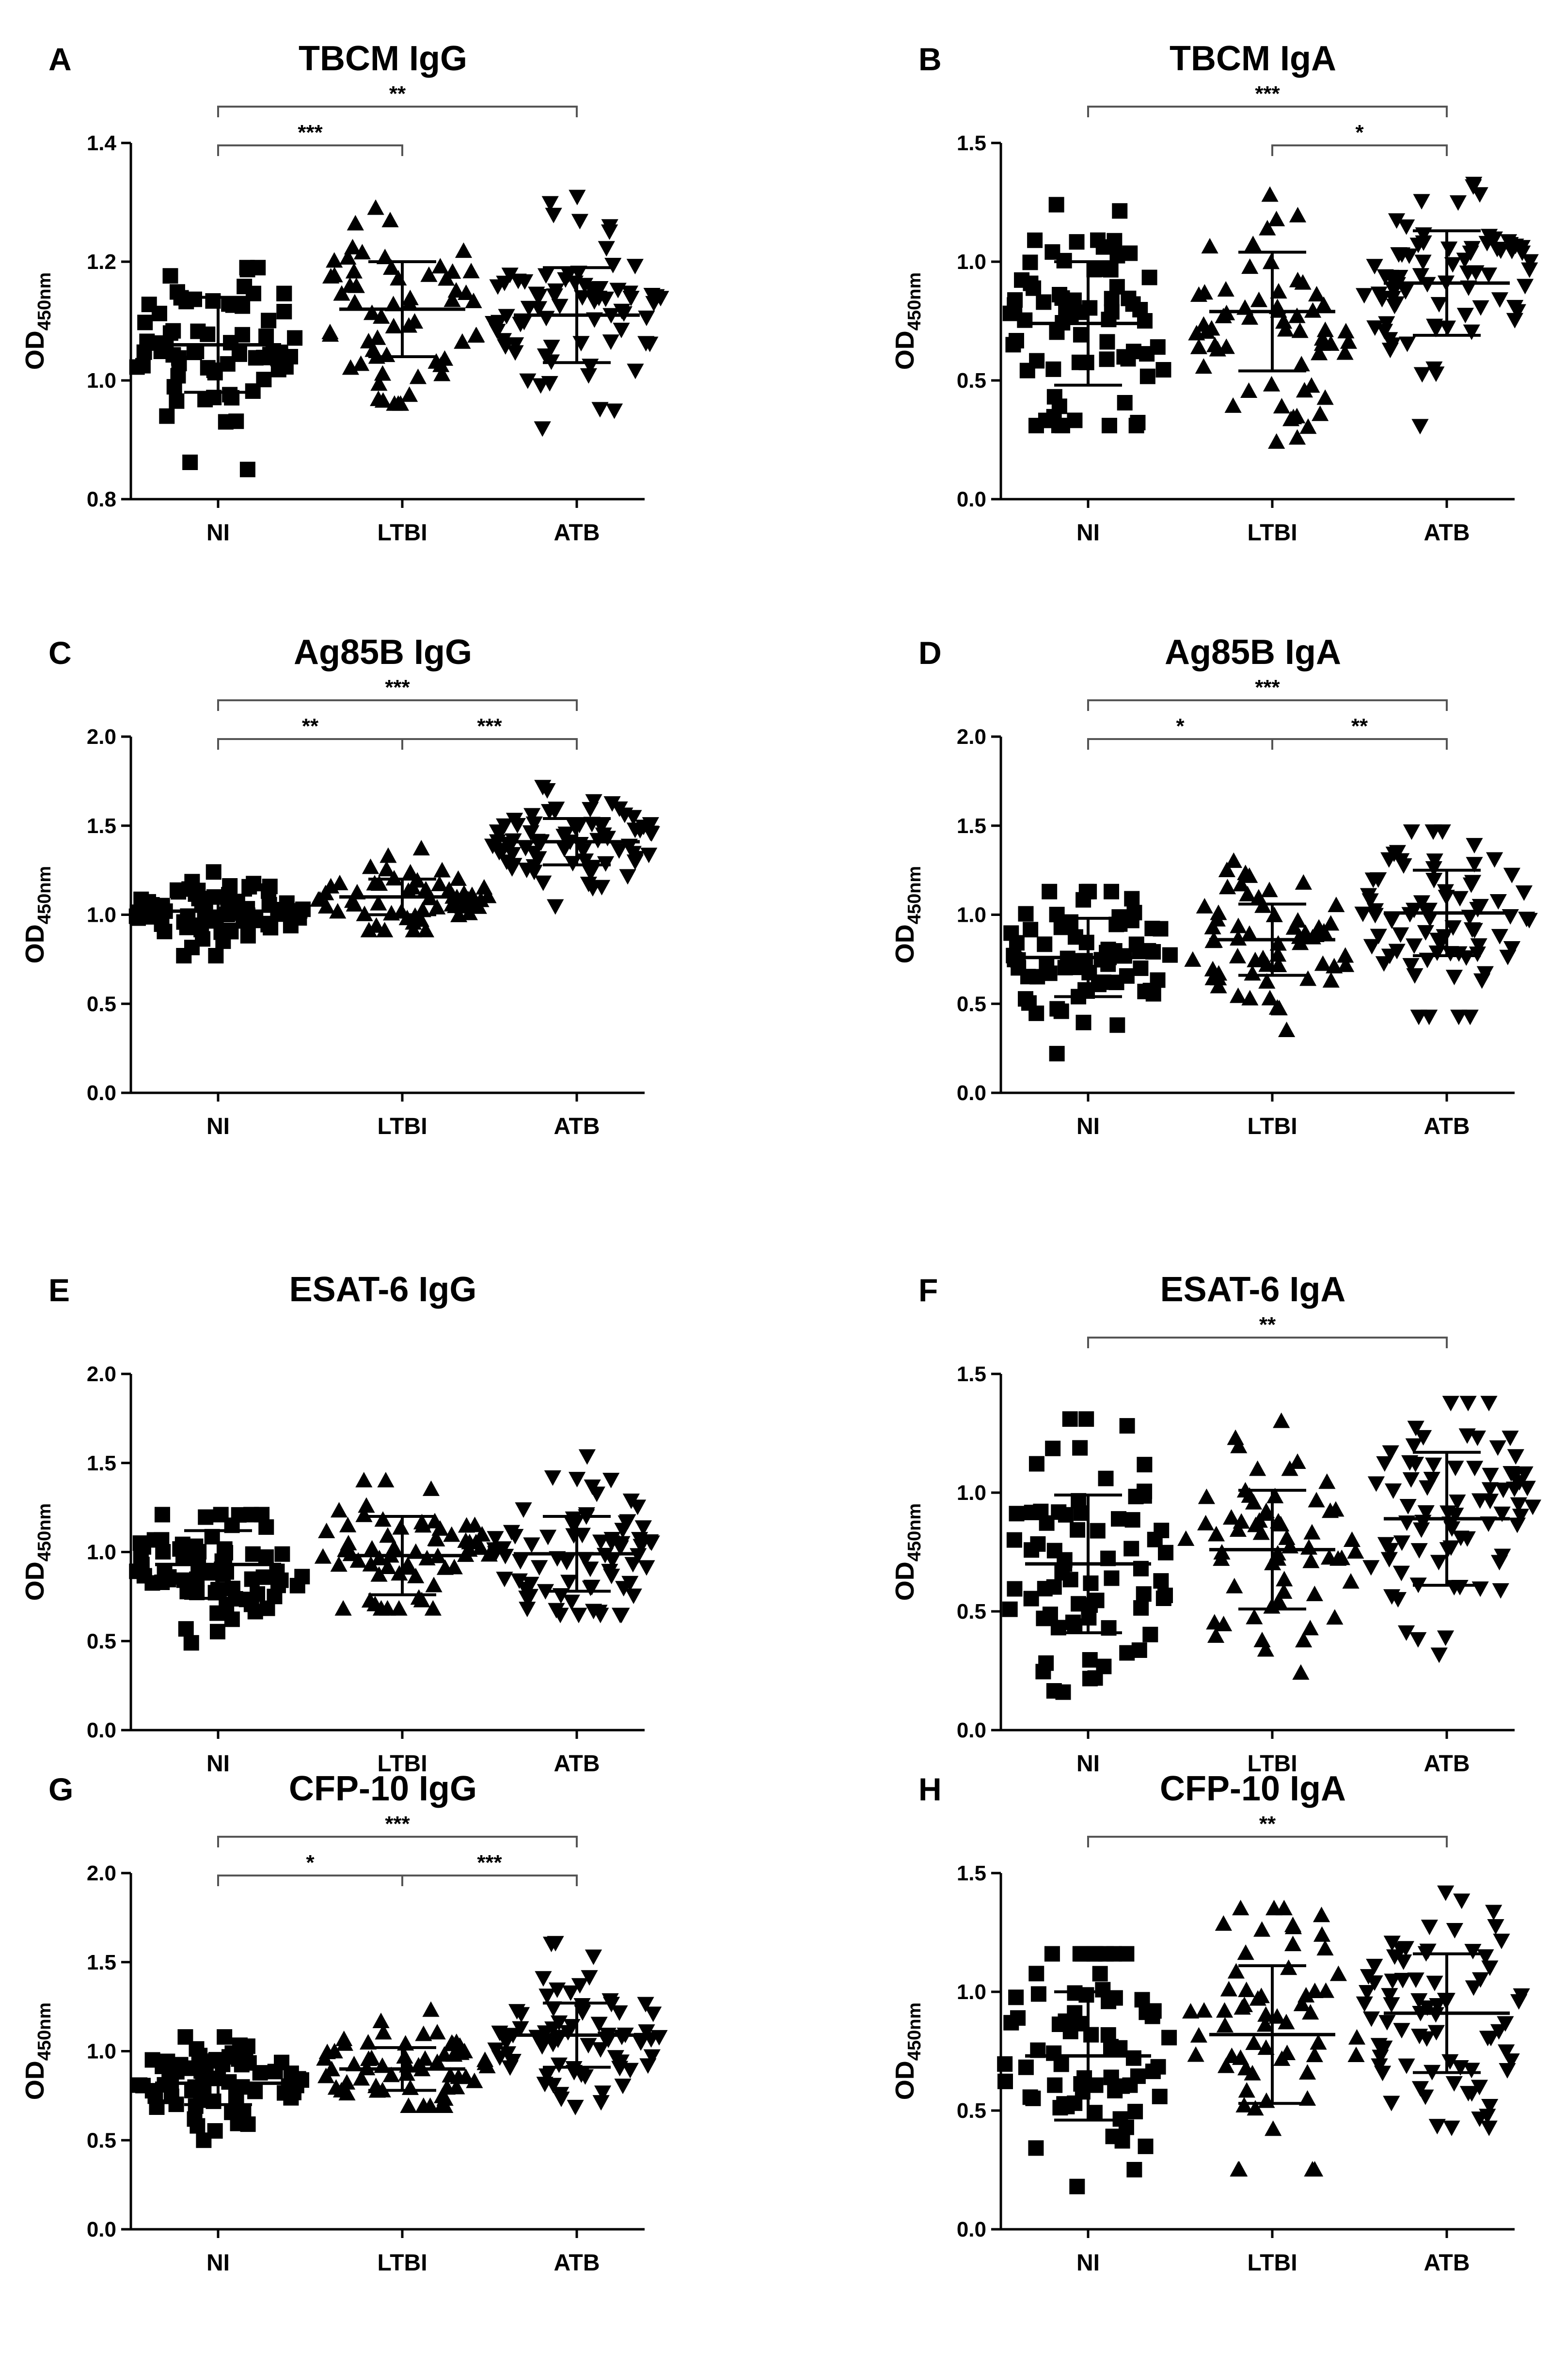 This screenshot has width=1550, height=2380. I want to click on y-tick-label: 1.0, so click(101, 381).